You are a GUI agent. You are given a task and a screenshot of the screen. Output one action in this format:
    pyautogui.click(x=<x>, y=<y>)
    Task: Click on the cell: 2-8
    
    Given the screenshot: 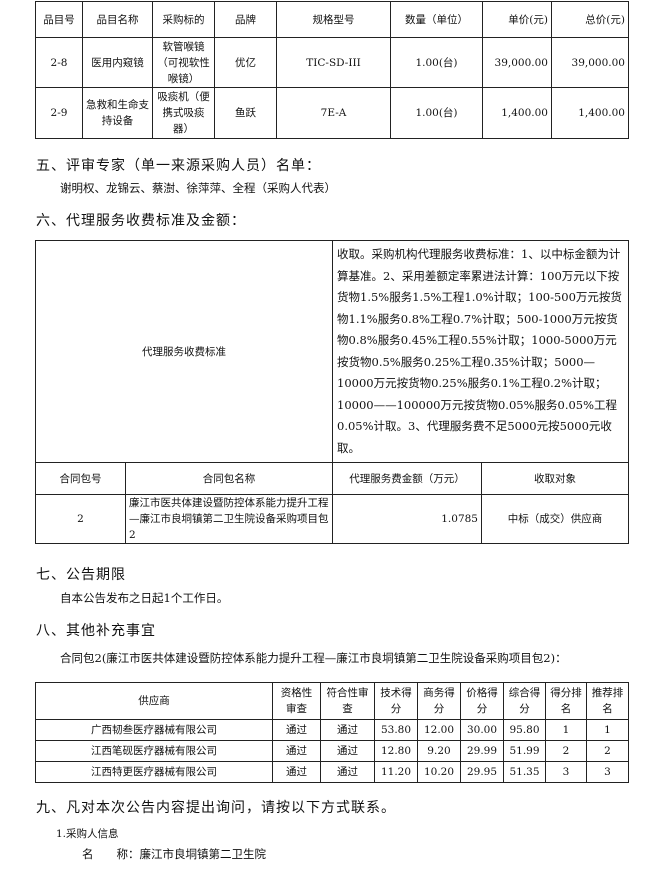 What is the action you would take?
    pyautogui.click(x=59, y=62)
    